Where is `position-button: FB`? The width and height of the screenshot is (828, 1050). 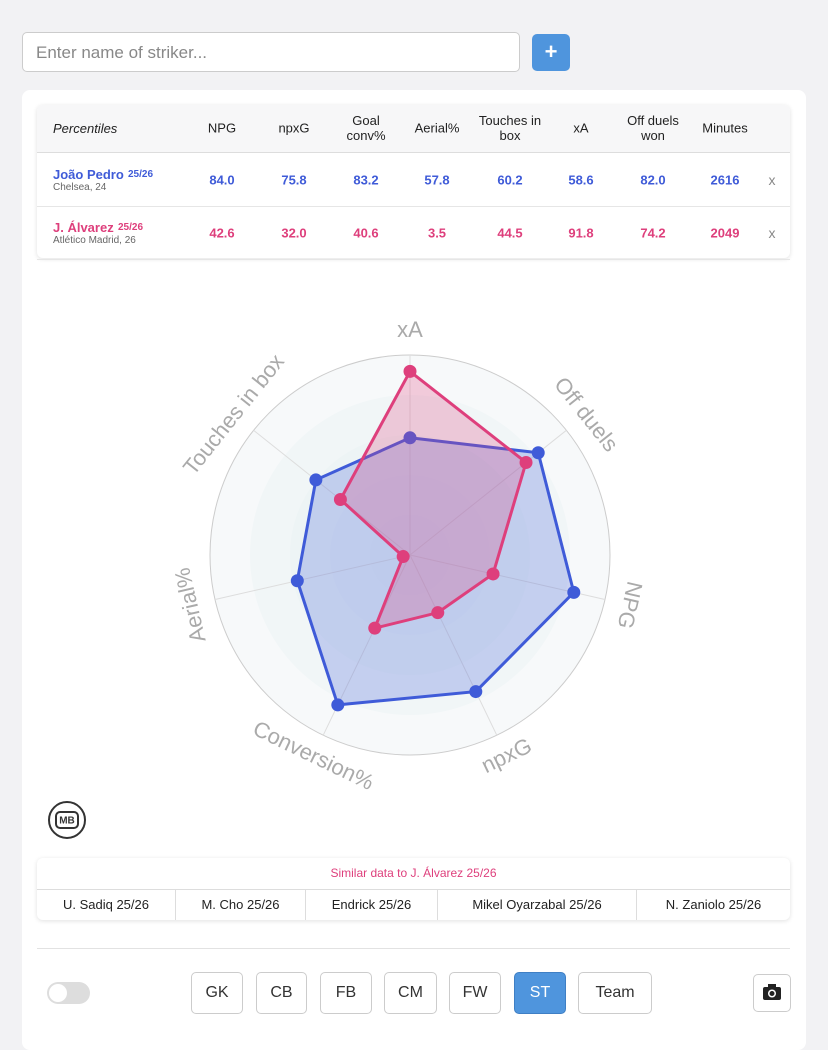
position-button: FB is located at coordinates (346, 993).